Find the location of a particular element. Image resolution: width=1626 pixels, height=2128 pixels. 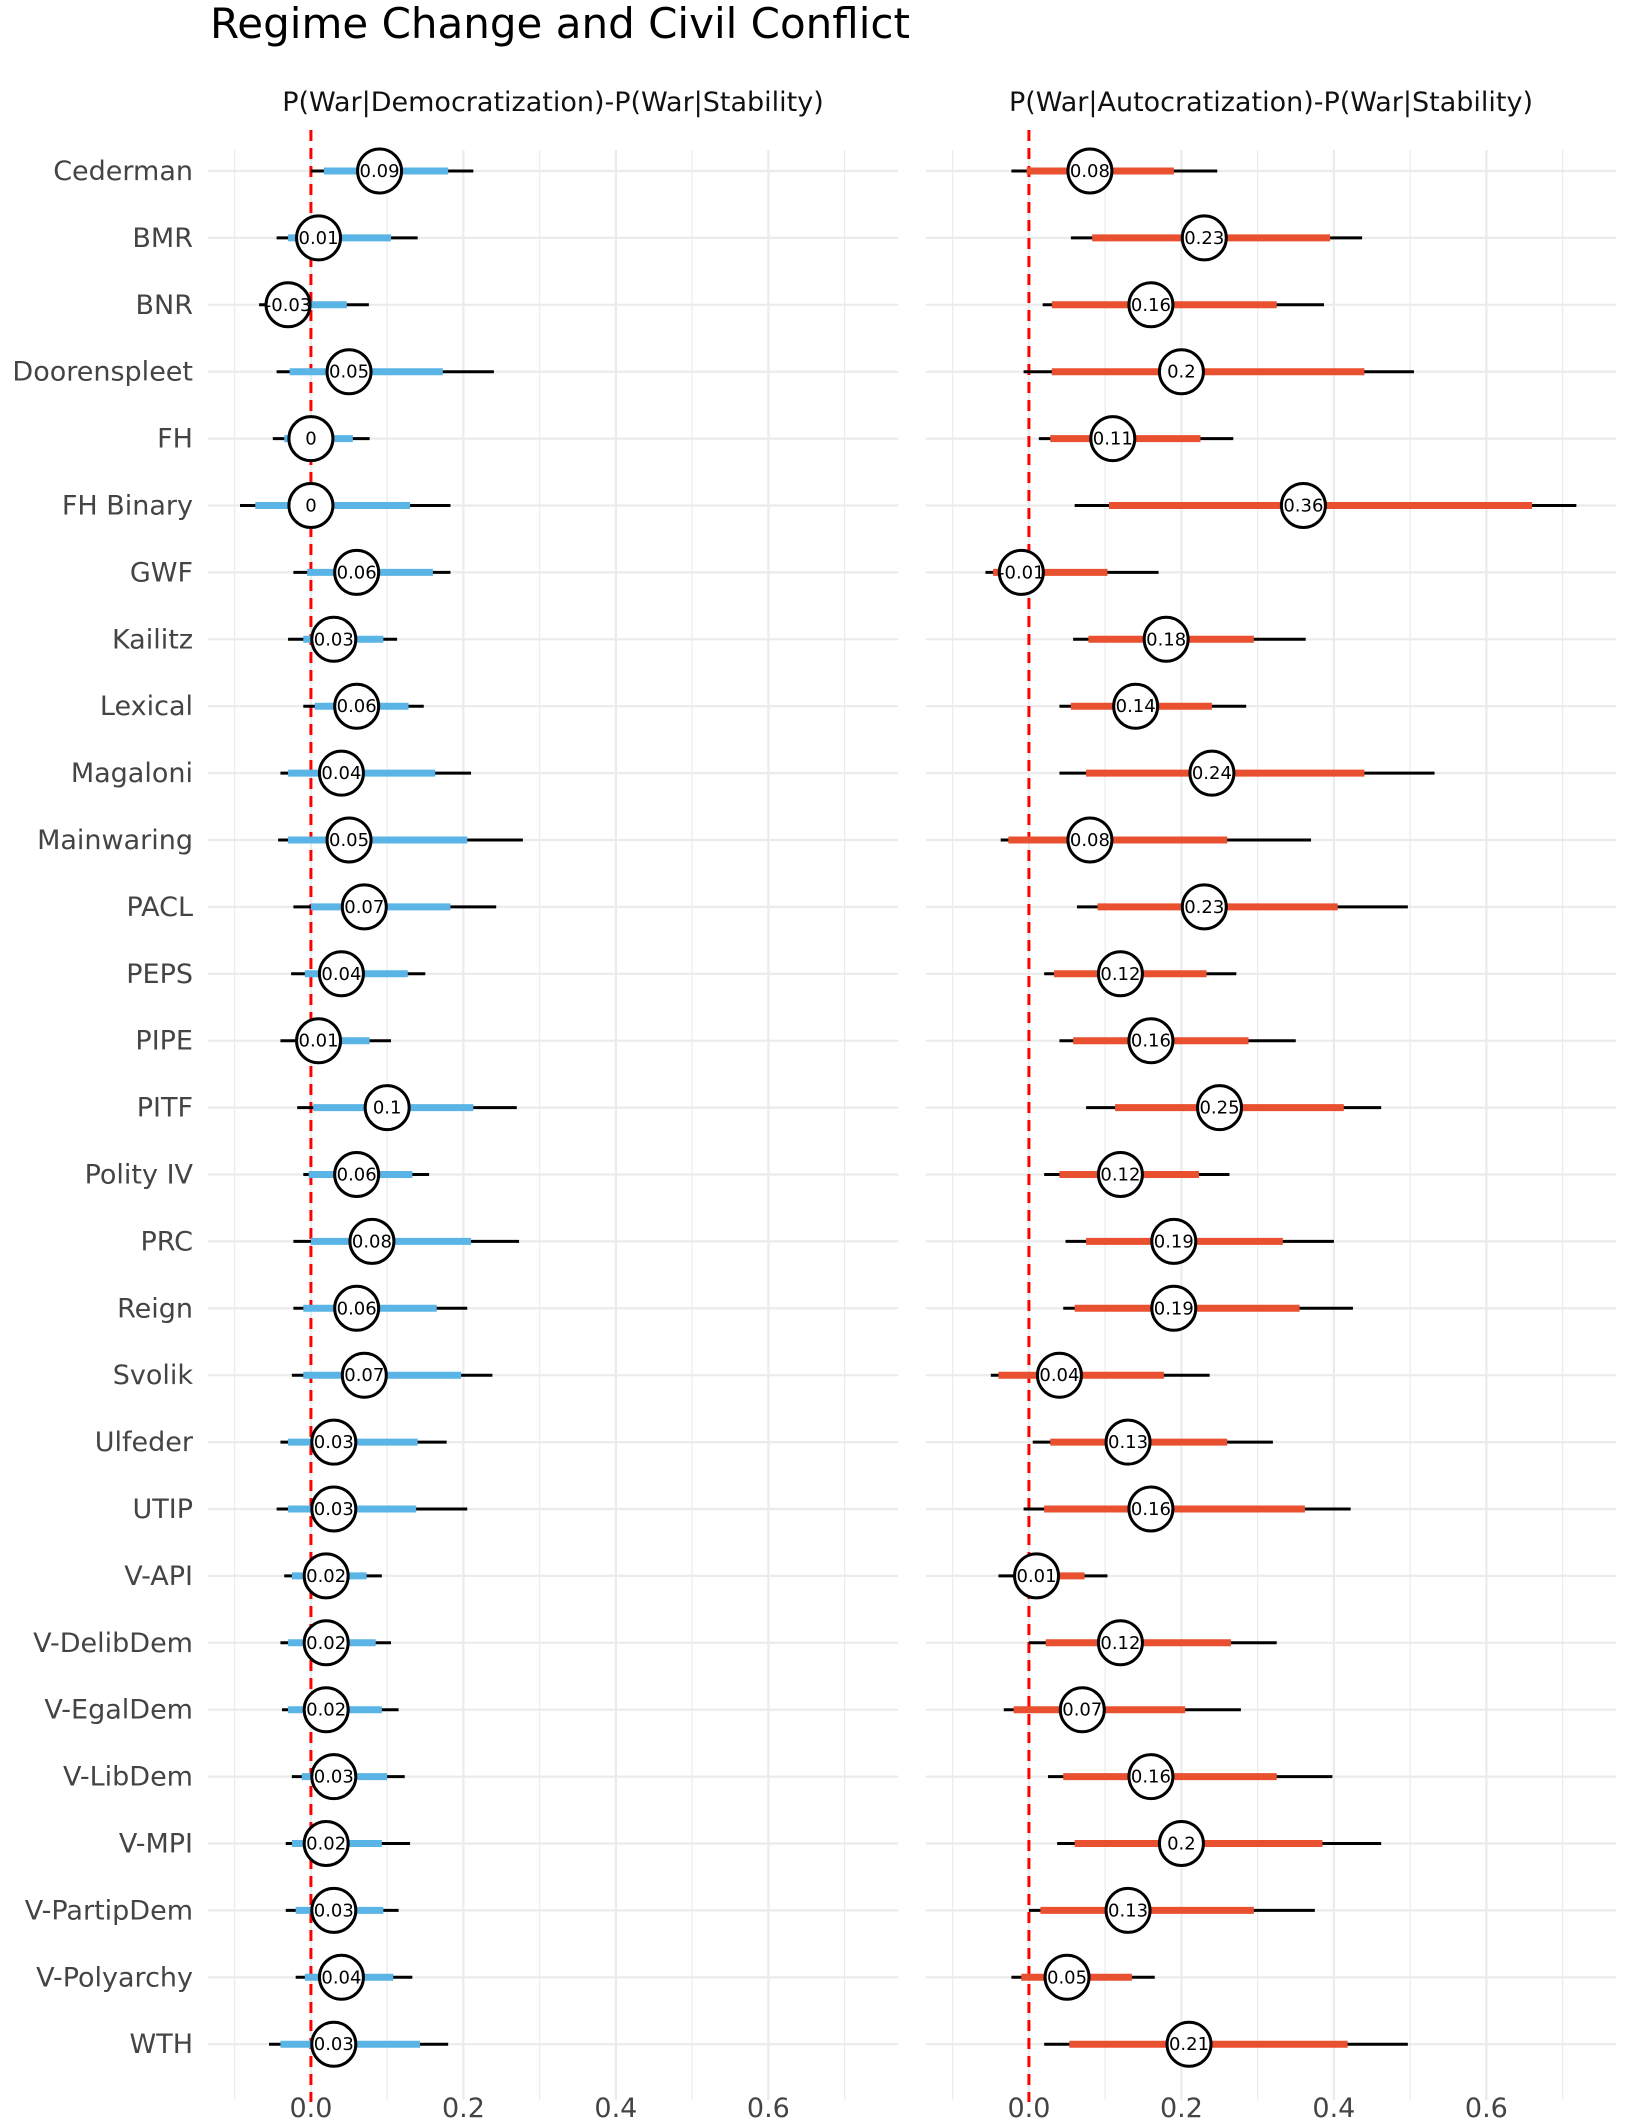

panel-title-1: P(War|Democratization)-P(War|Stability) is located at coordinates (553, 102).